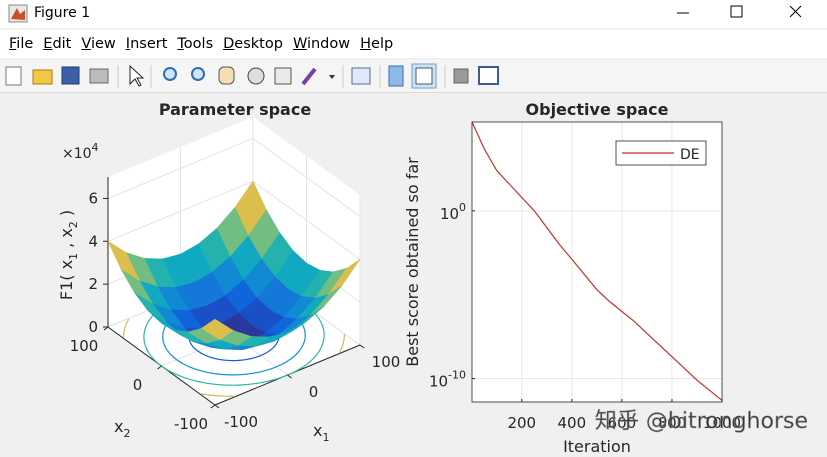 The width and height of the screenshot is (827, 457). What do you see at coordinates (118, 426) in the screenshot?
I see `y-axis-label-part: x` at bounding box center [118, 426].